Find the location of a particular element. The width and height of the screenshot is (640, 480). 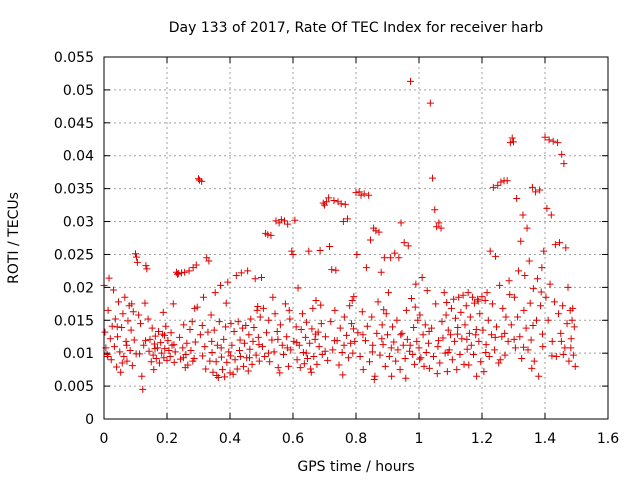

x-tick-label: 0.2 is located at coordinates (167, 439).